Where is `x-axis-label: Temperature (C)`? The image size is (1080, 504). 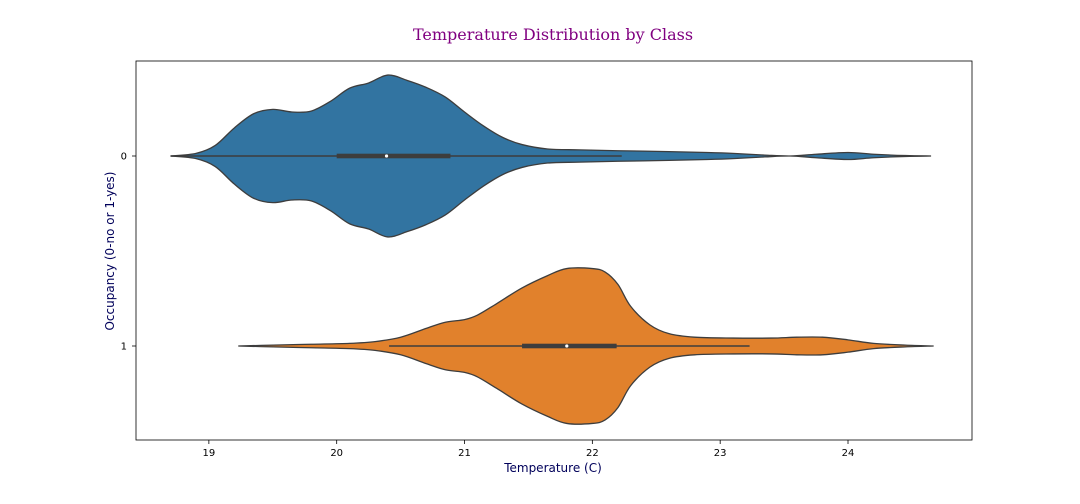
x-axis-label: Temperature (C) is located at coordinates (552, 468).